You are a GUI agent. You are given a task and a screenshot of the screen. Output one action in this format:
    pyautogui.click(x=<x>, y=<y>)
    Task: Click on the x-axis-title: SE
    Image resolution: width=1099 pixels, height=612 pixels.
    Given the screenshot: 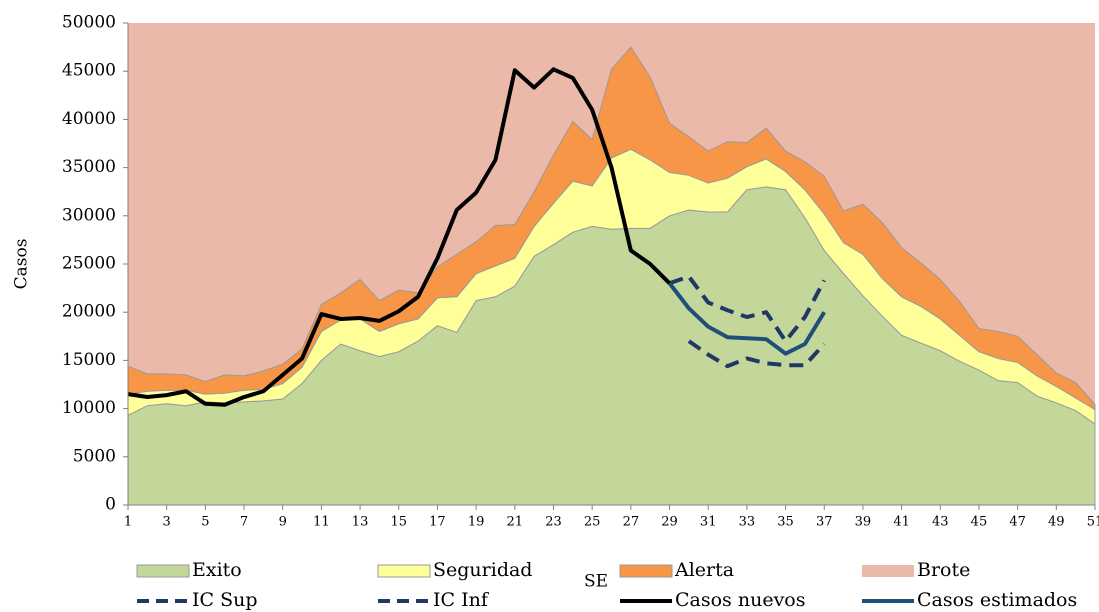 What is the action you would take?
    pyautogui.click(x=596, y=582)
    